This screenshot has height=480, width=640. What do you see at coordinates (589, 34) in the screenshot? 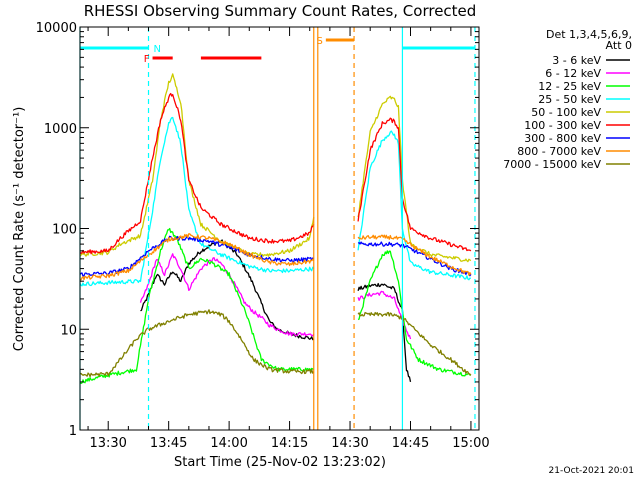
I see `legend-header-0: Det 1,3,4,5,6,9,` at bounding box center [589, 34].